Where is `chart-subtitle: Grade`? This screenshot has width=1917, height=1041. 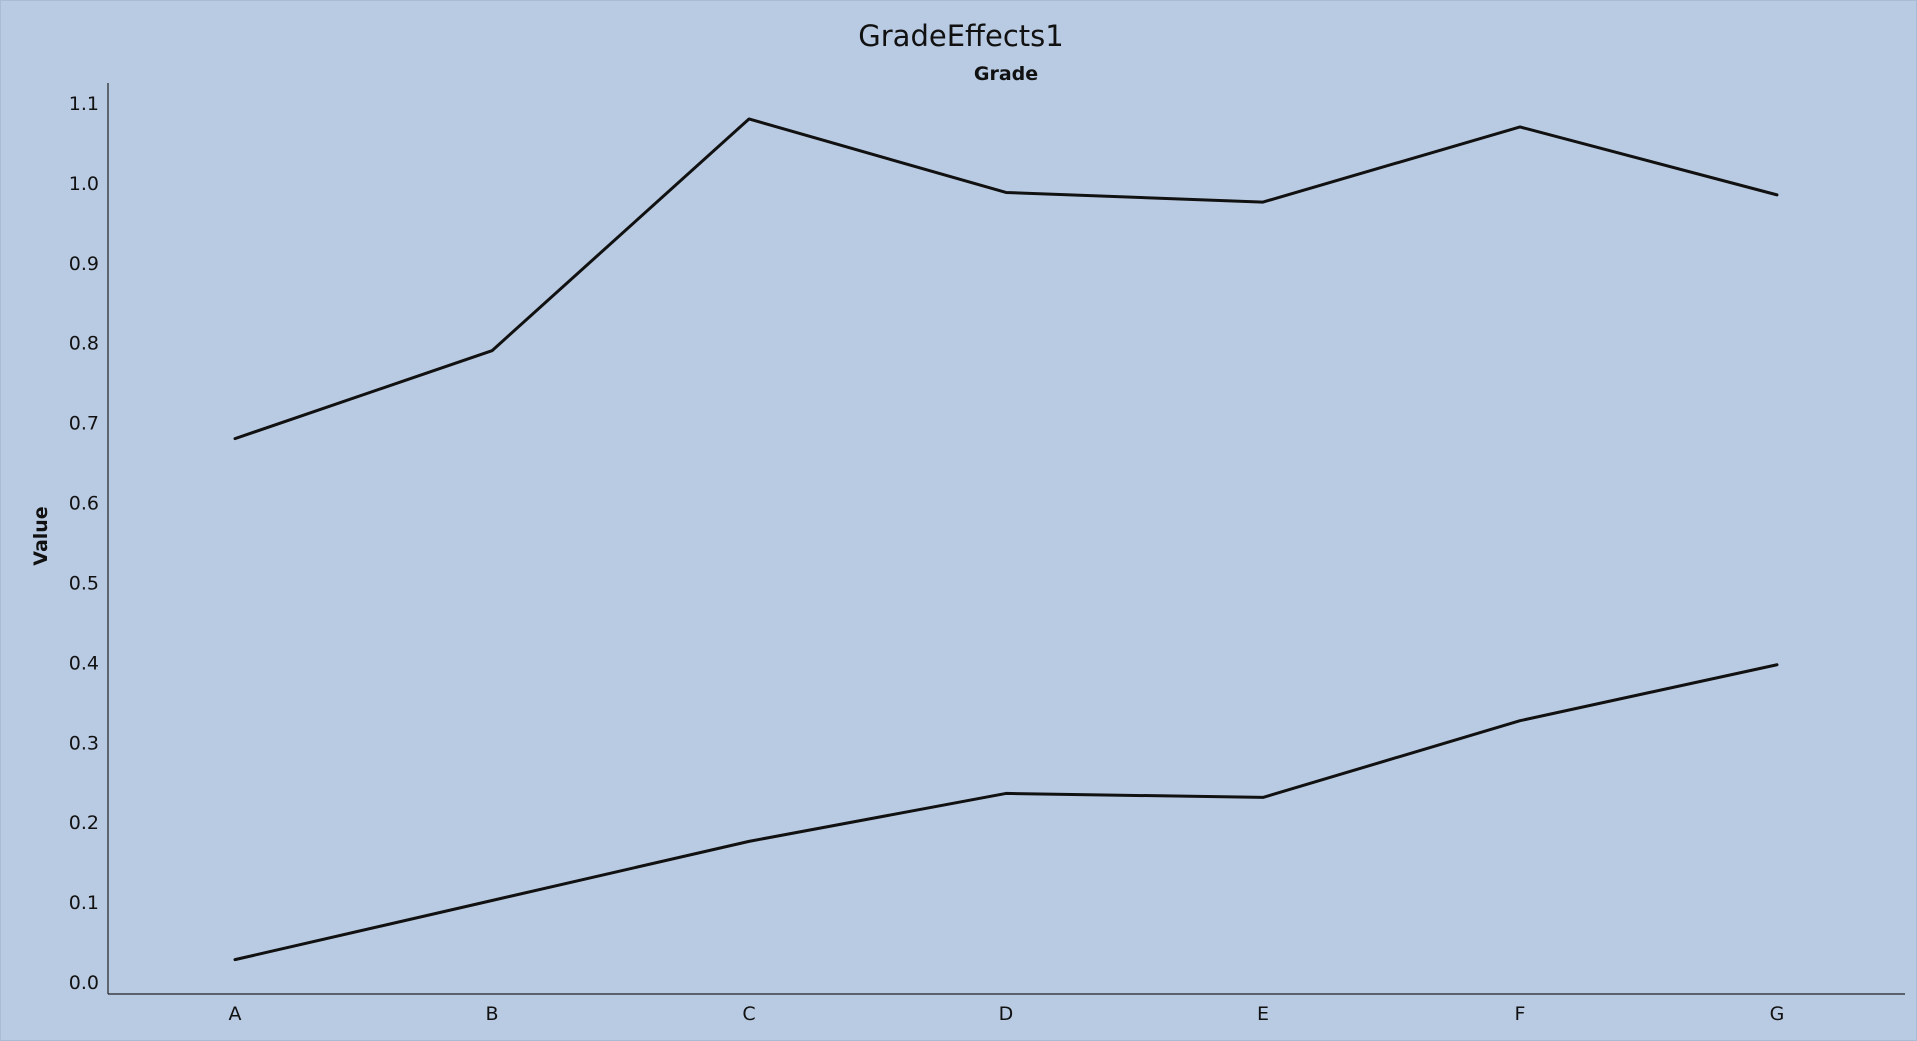
chart-subtitle: Grade is located at coordinates (1006, 74).